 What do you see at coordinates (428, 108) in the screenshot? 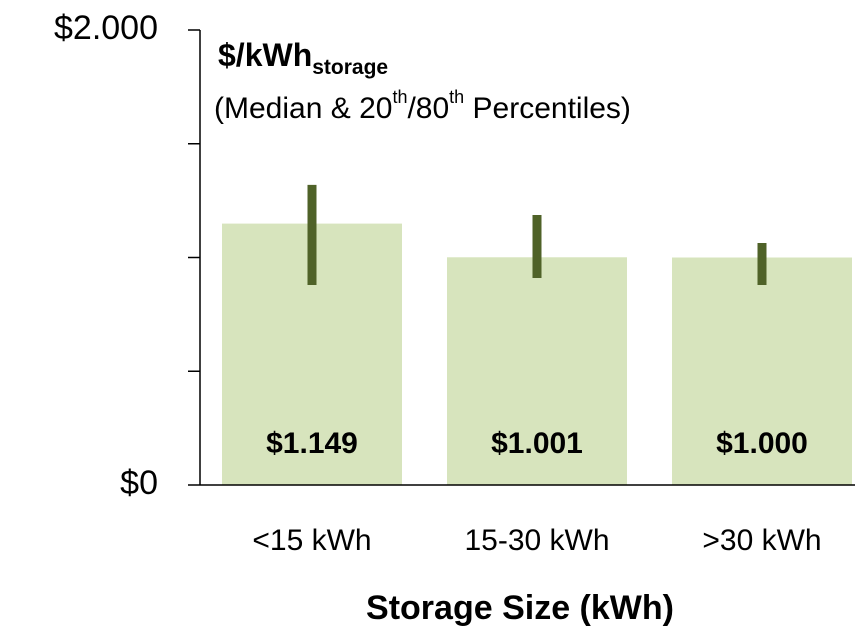
I see `subtitle-text: /80` at bounding box center [428, 108].